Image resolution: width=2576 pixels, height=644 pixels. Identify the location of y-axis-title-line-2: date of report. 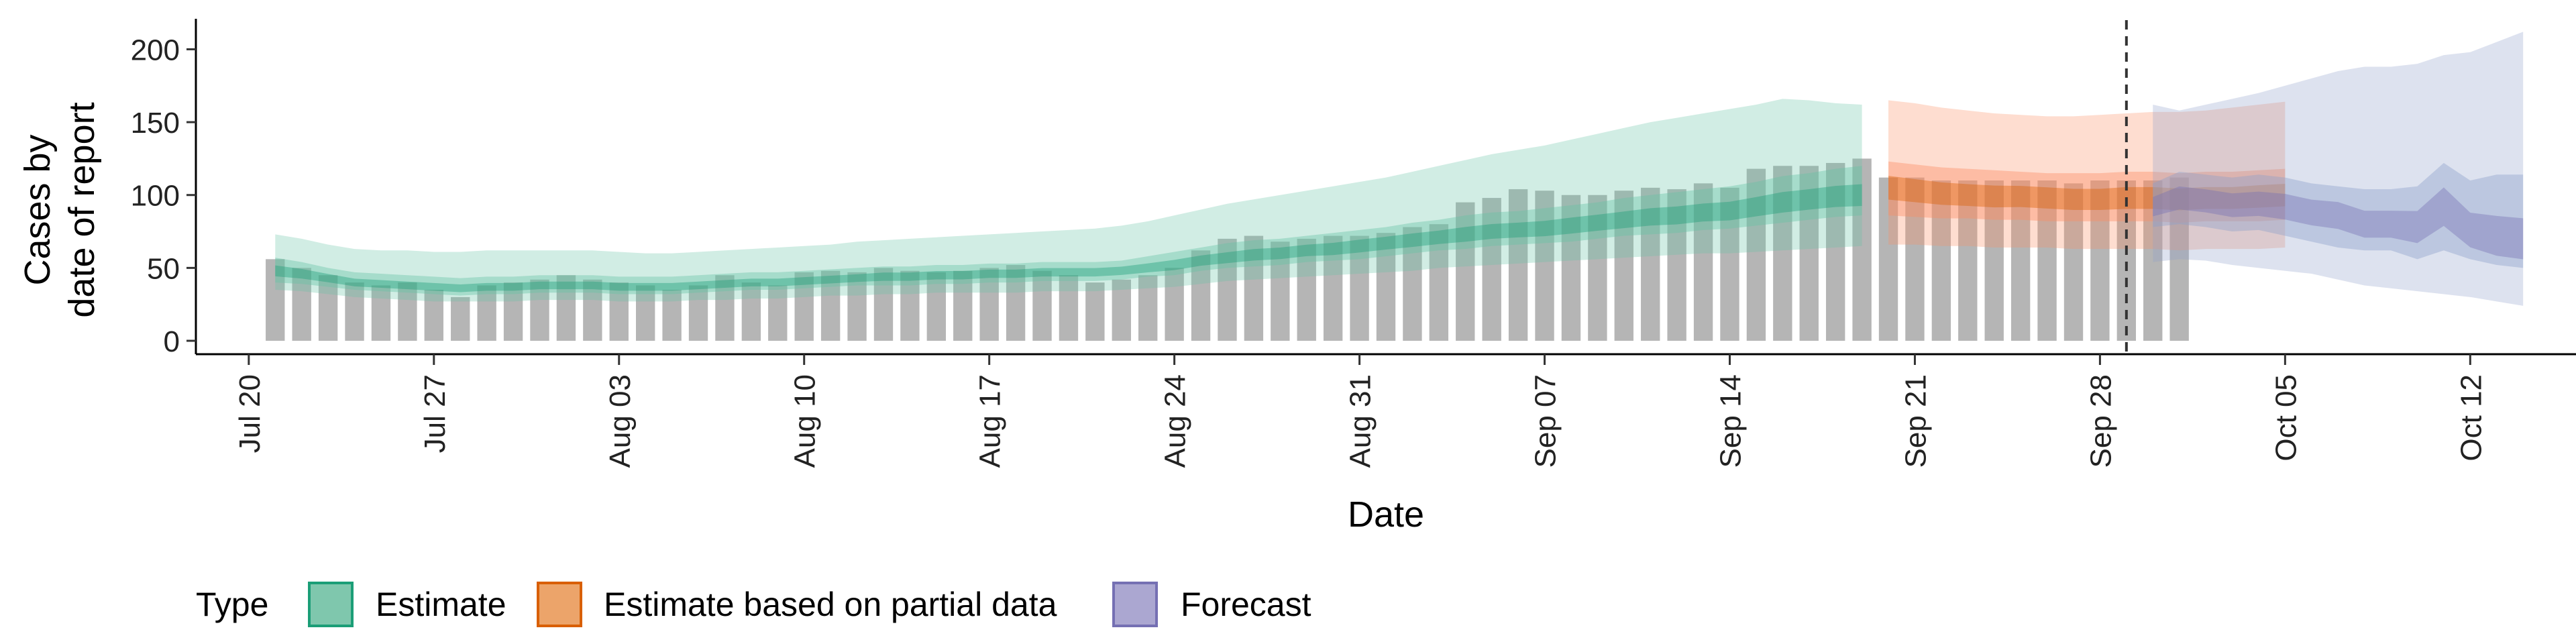
(82, 209).